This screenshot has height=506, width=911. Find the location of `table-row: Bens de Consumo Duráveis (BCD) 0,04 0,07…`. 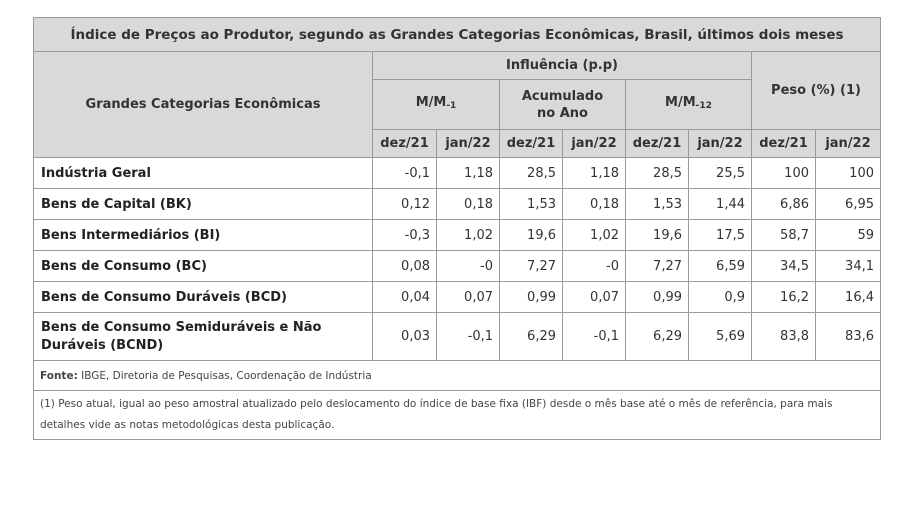

table-row: Bens de Consumo Duráveis (BCD) 0,04 0,07… is located at coordinates (457, 297).